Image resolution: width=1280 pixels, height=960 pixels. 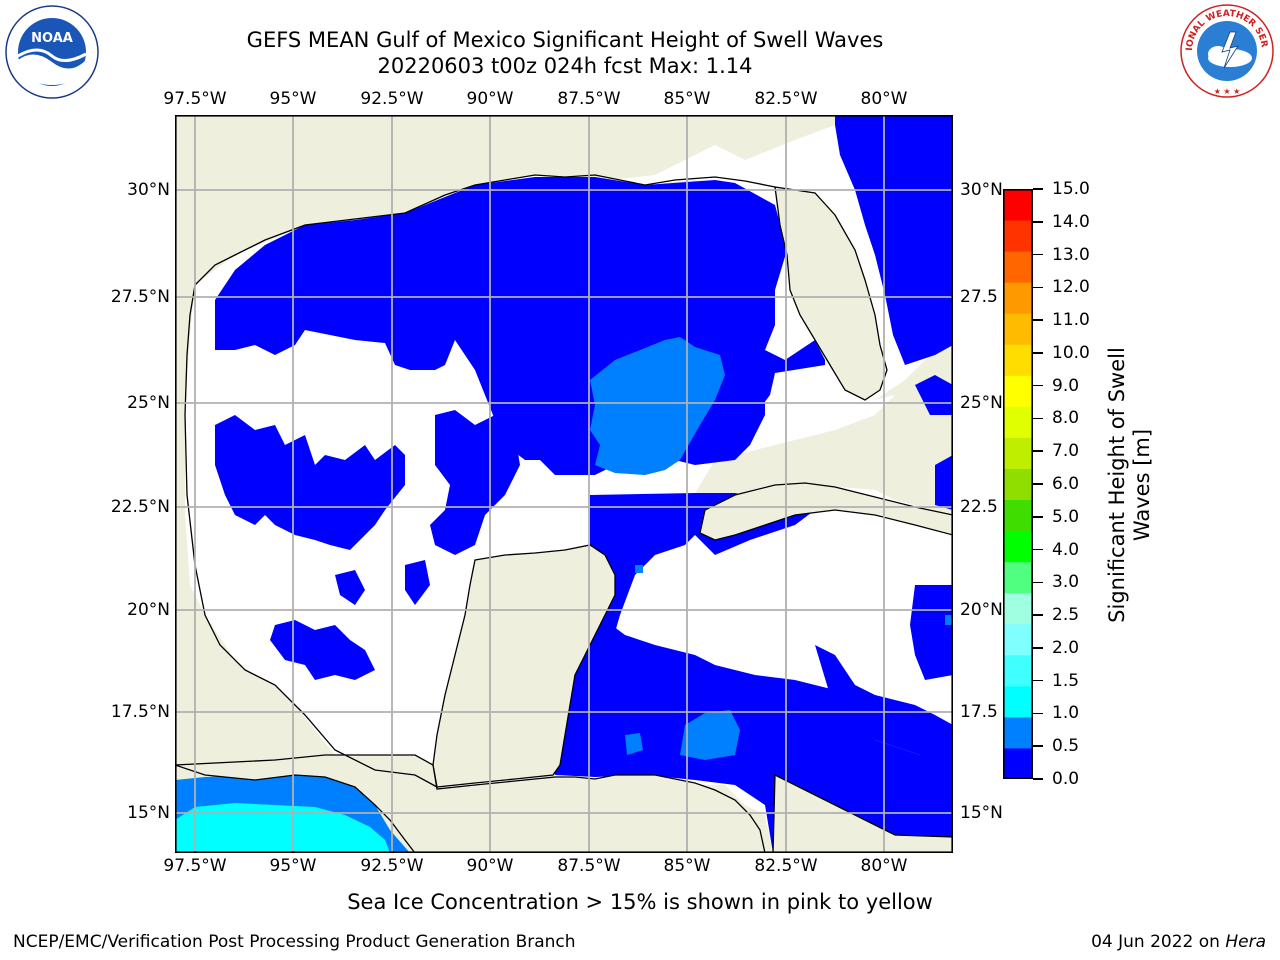 What do you see at coordinates (565, 66) in the screenshot?
I see `chart-subtitle: 20220603 t00z 024h fcst Max: 1.14` at bounding box center [565, 66].